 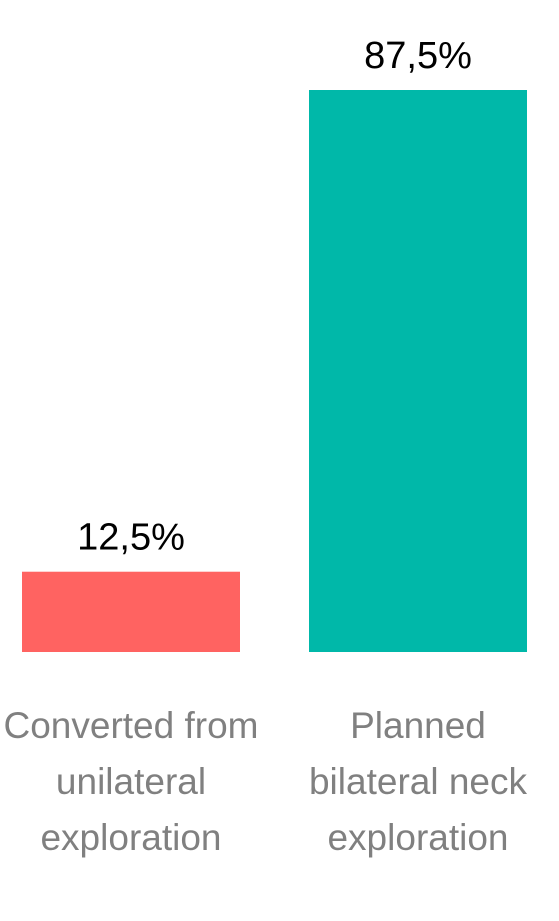 I want to click on bar, so click(x=131, y=611).